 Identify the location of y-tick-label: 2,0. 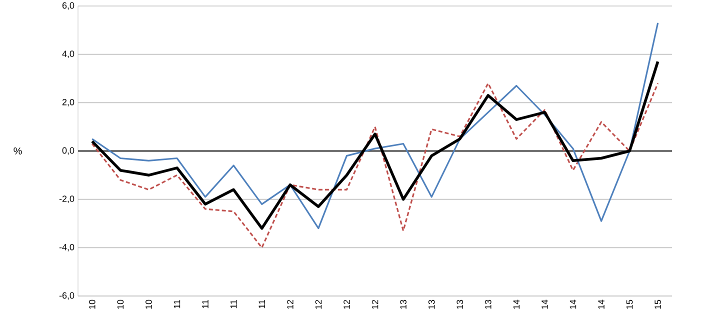
(68, 102).